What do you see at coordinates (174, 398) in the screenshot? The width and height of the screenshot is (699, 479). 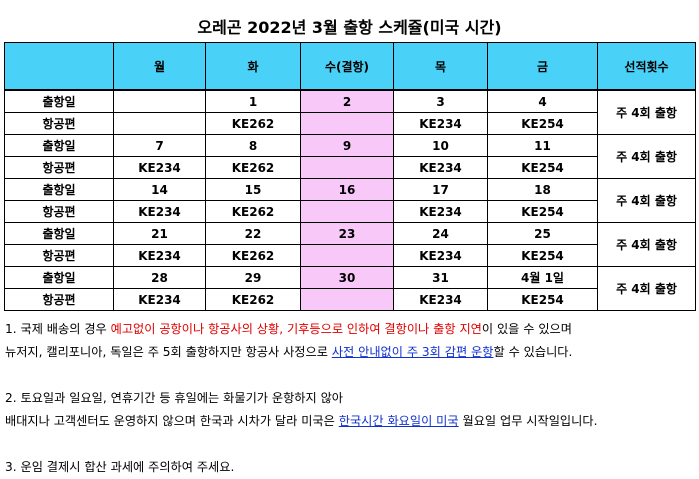 I see `note-text: 2. 토요일과 일요일, 연휴기간 등 휴일에는 화물기가 운항하지 않아` at bounding box center [174, 398].